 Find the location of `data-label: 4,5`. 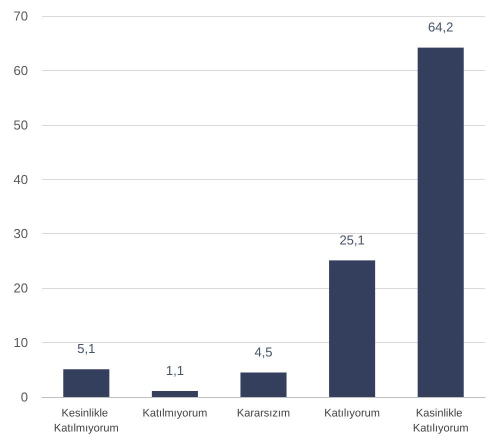

data-label: 4,5 is located at coordinates (263, 352).